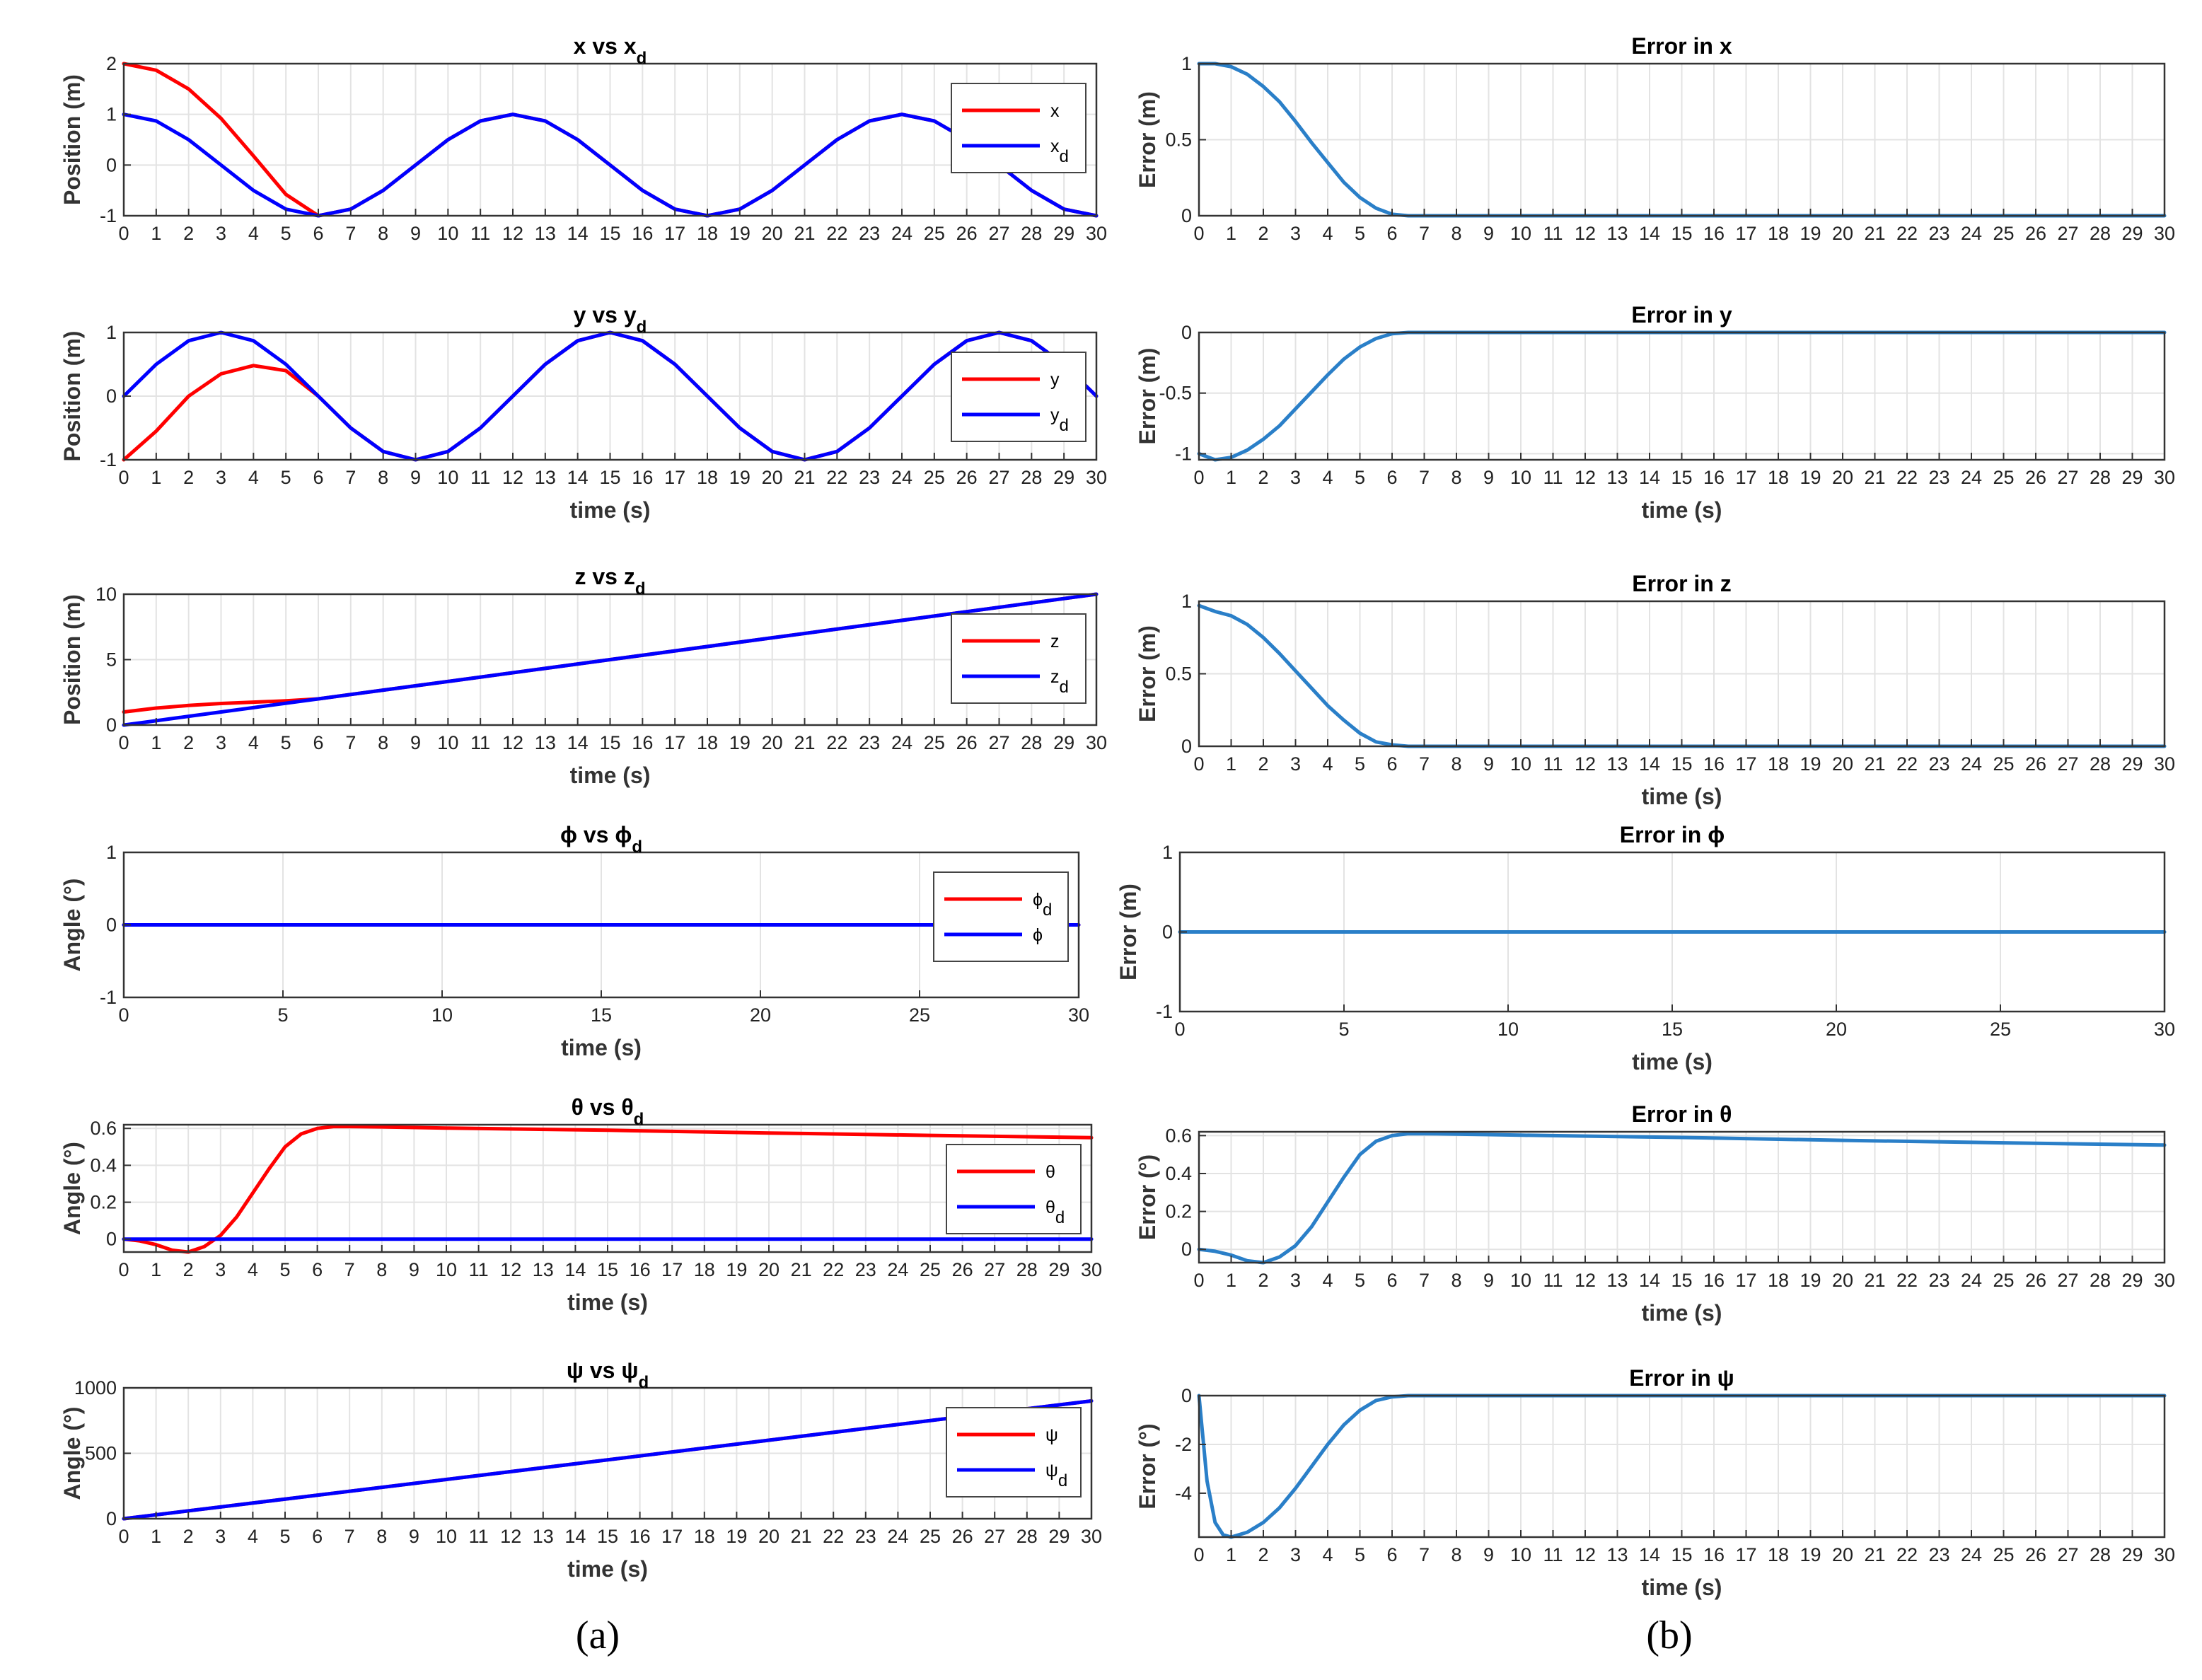 This screenshot has height=1680, width=2202. I want to click on x-tick-label: 24, so click(901, 477).